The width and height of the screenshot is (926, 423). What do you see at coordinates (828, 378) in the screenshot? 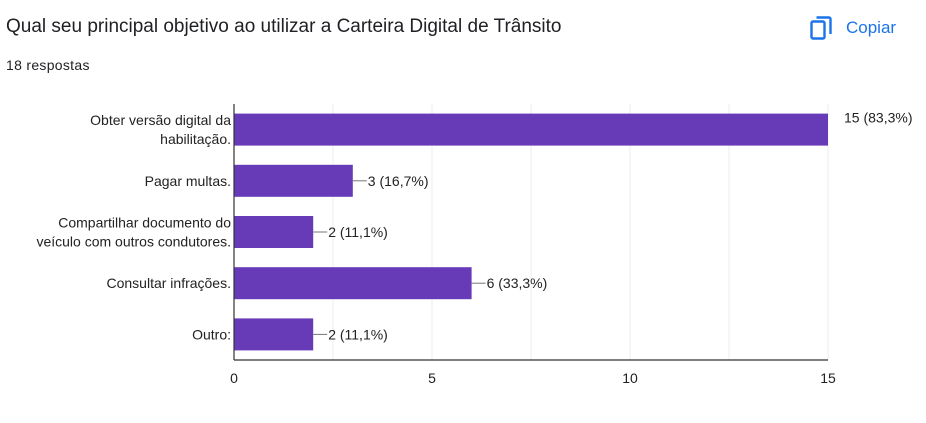
I see `x-tick-label: 15` at bounding box center [828, 378].